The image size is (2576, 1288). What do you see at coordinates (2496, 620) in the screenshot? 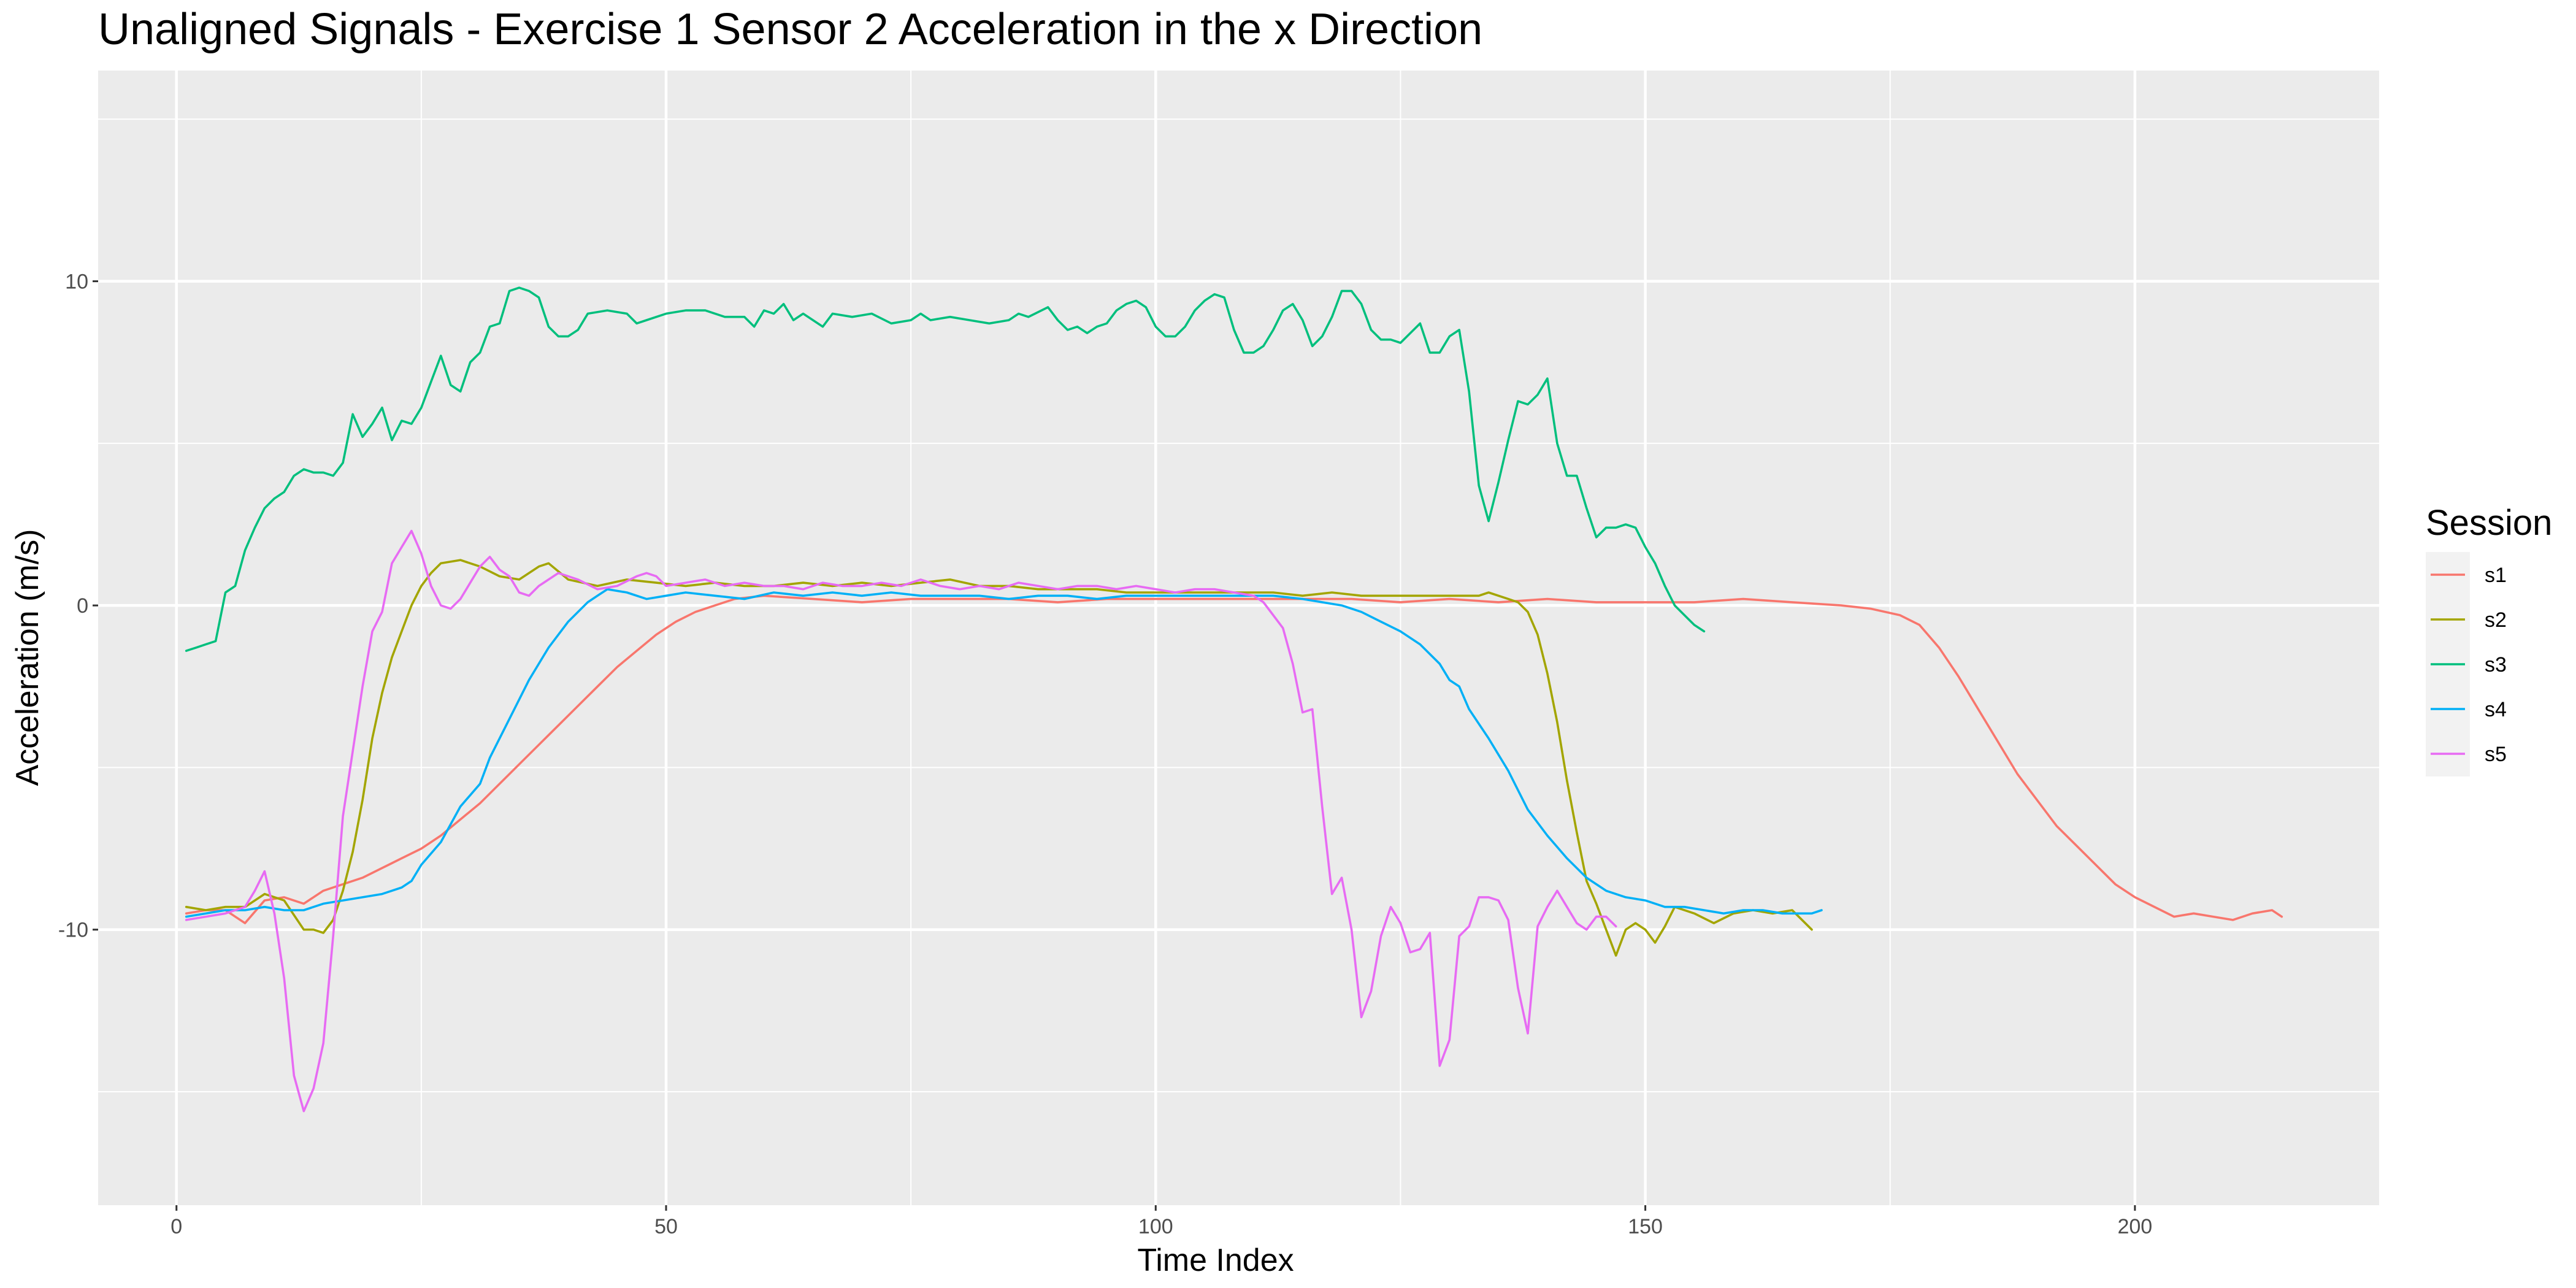
I see `legend-label-s2: s2` at bounding box center [2496, 620].